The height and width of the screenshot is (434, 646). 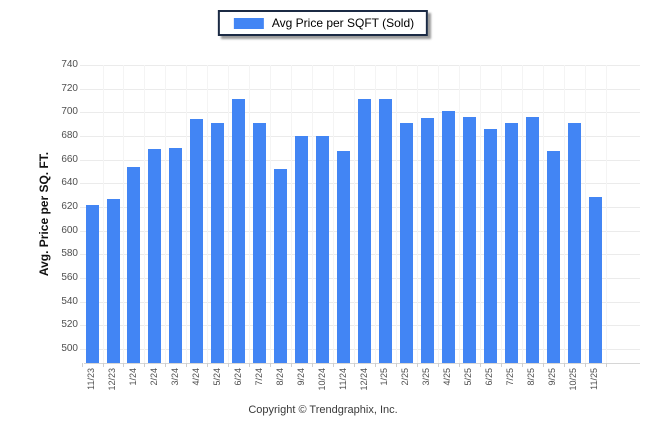 What do you see at coordinates (153, 377) in the screenshot?
I see `x-tick-label: 2/24` at bounding box center [153, 377].